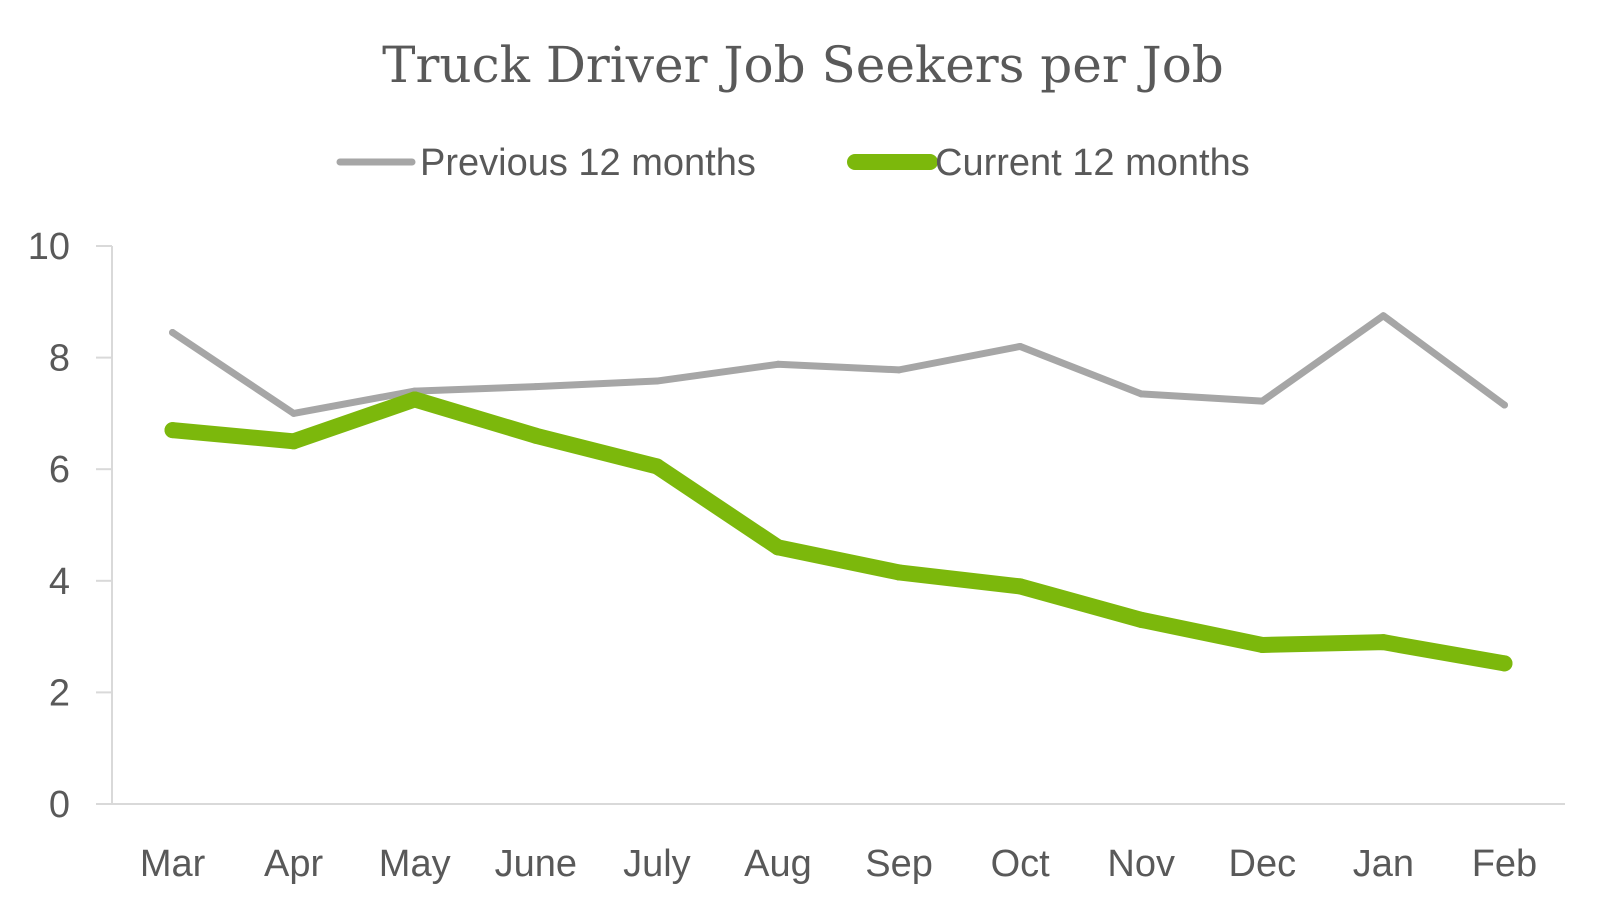 Image resolution: width=1600 pixels, height=911 pixels. What do you see at coordinates (899, 864) in the screenshot?
I see `x-tick-label: Sep` at bounding box center [899, 864].